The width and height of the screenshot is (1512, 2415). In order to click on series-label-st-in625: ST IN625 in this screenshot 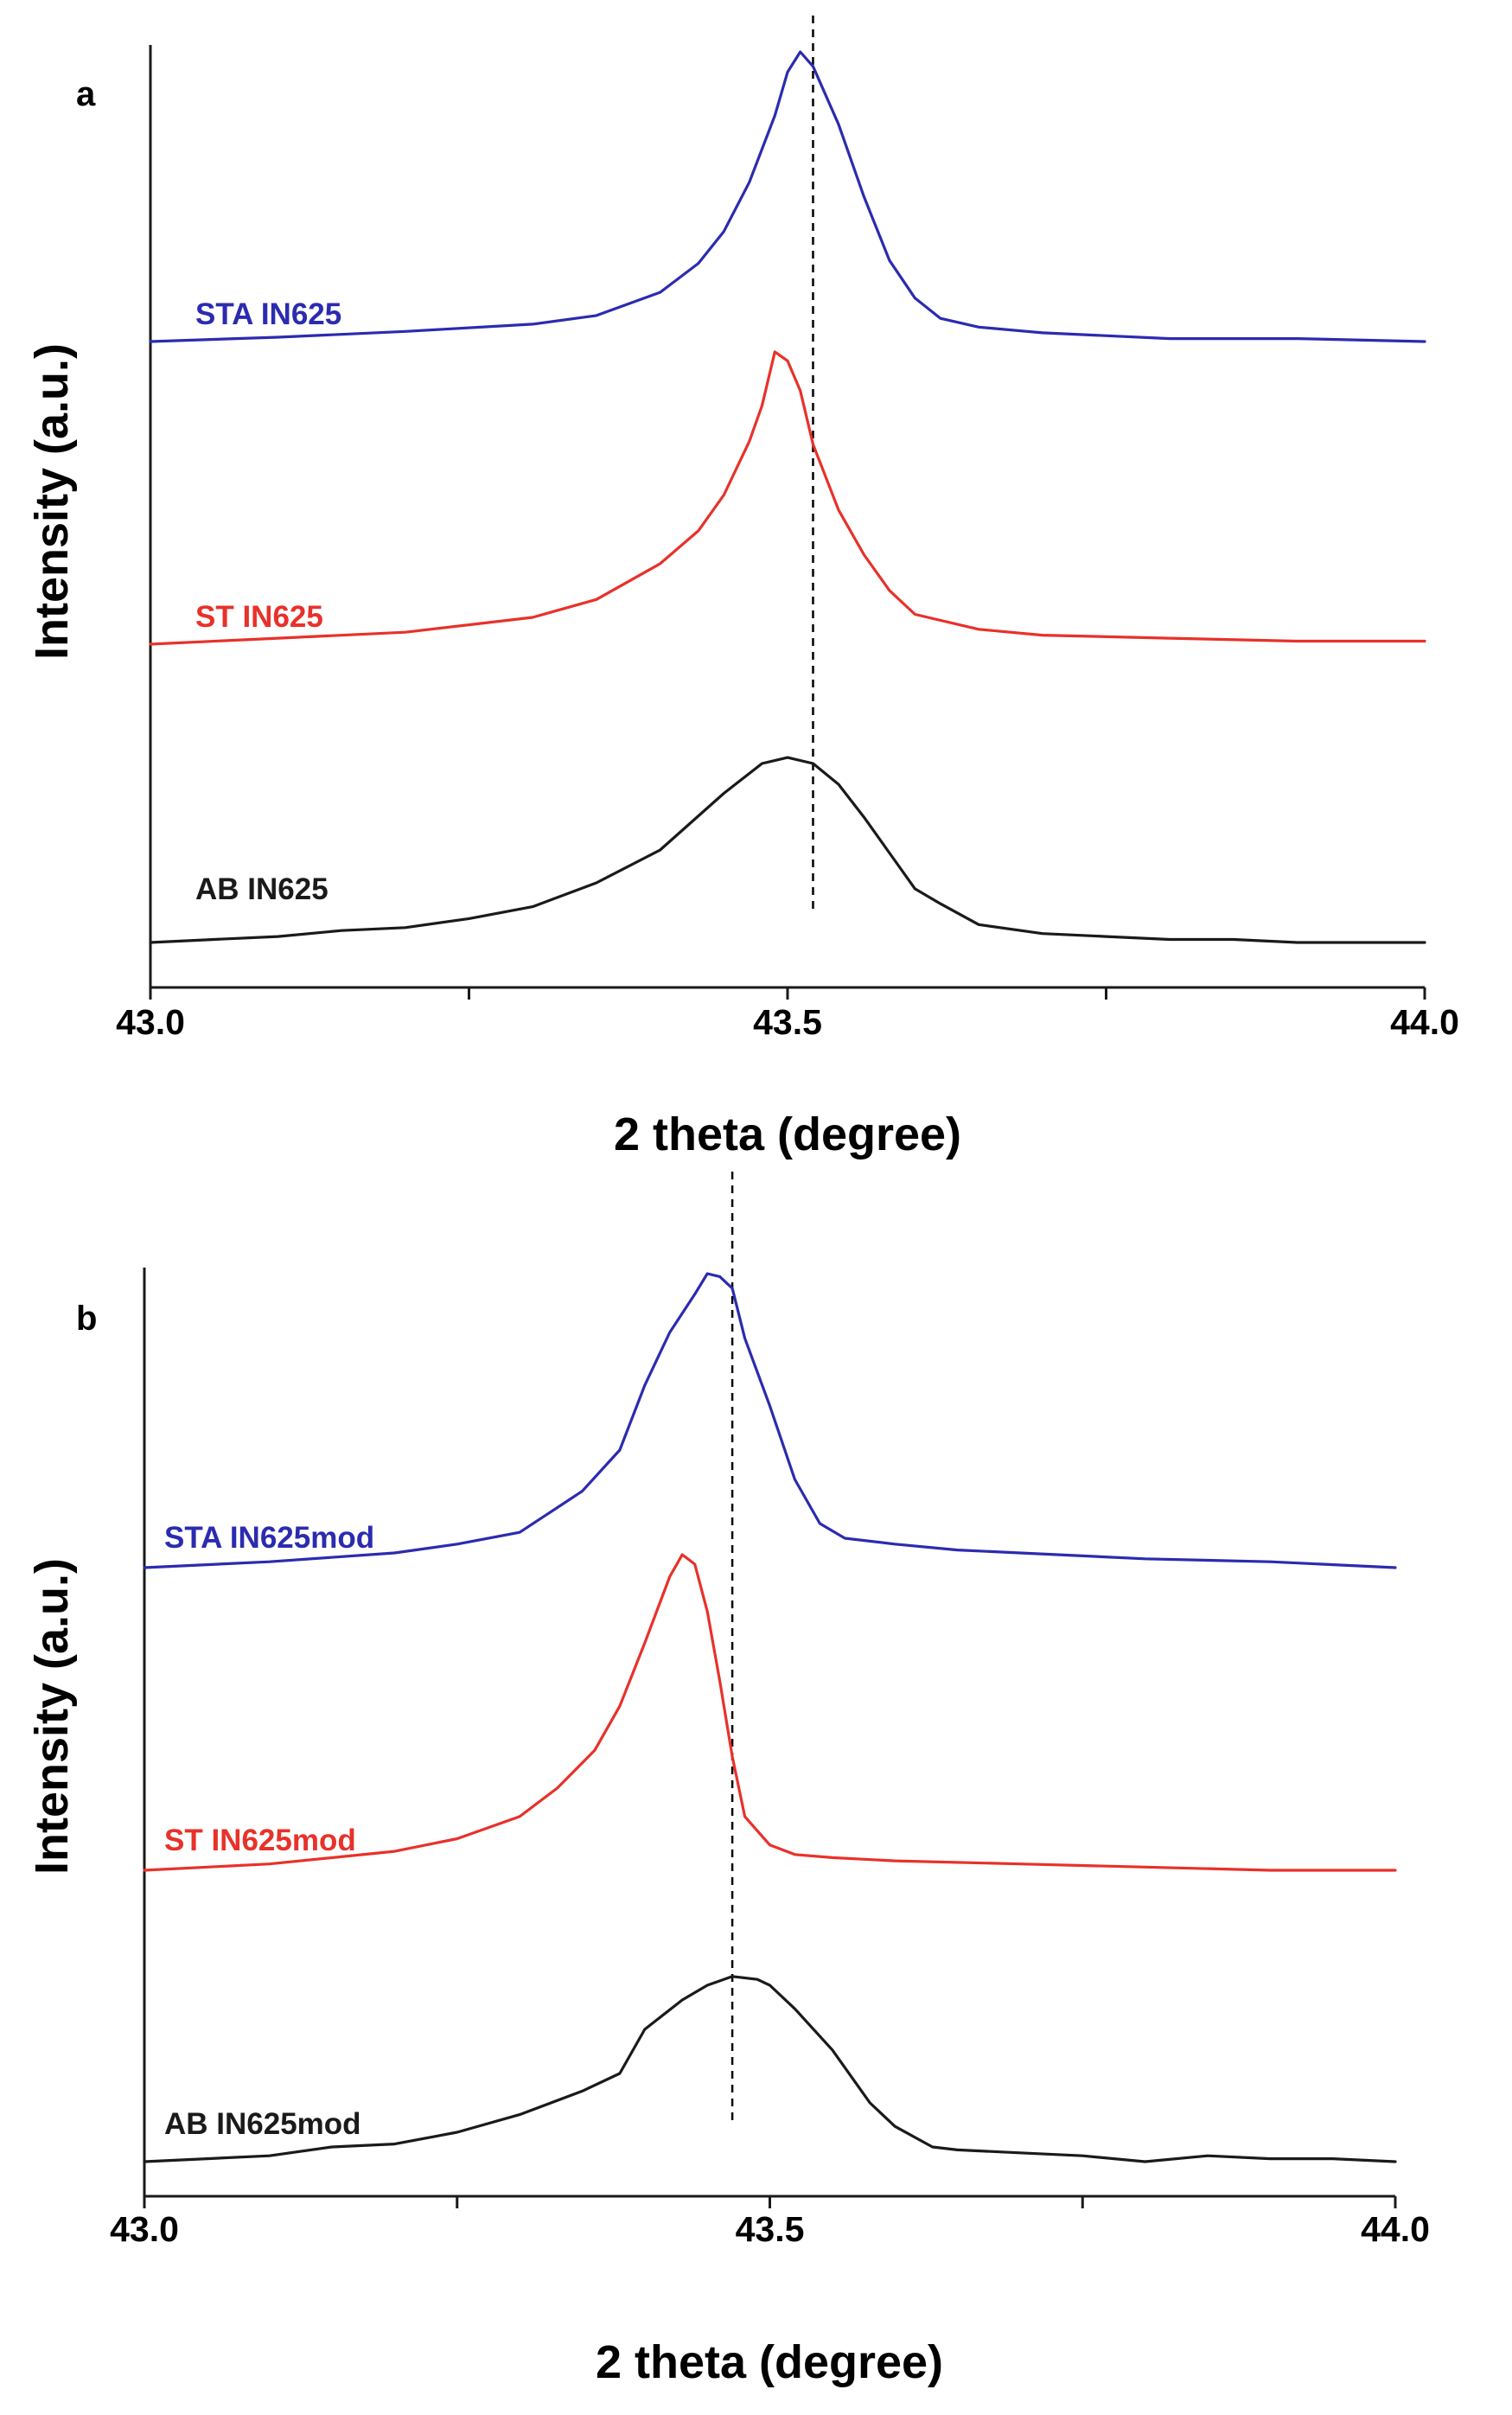, I will do `click(259, 617)`.